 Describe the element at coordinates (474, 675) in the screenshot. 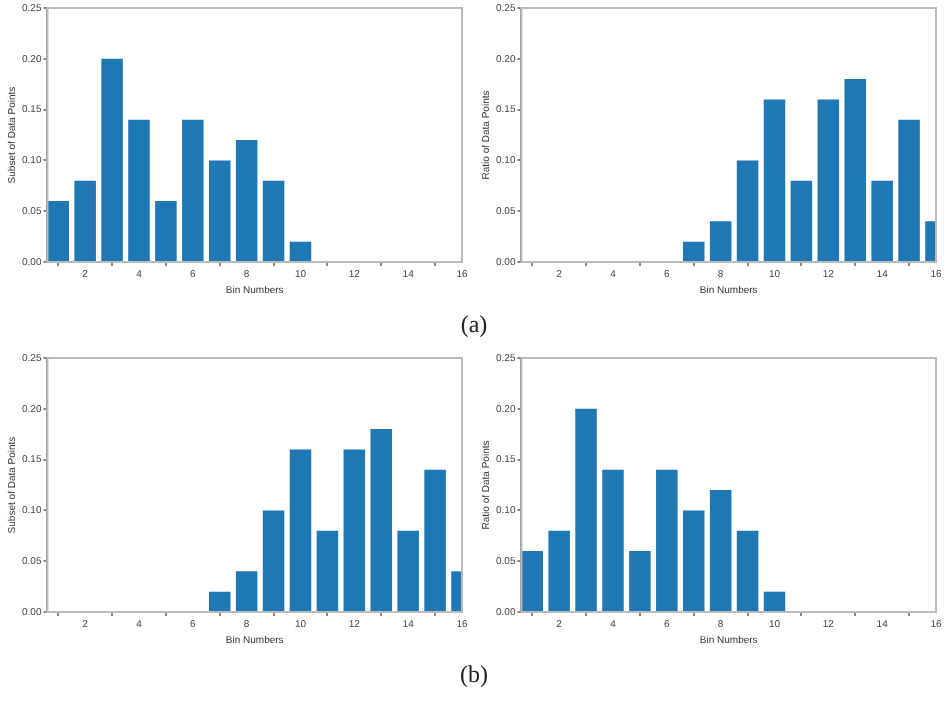

I see `text: (b)` at that location.